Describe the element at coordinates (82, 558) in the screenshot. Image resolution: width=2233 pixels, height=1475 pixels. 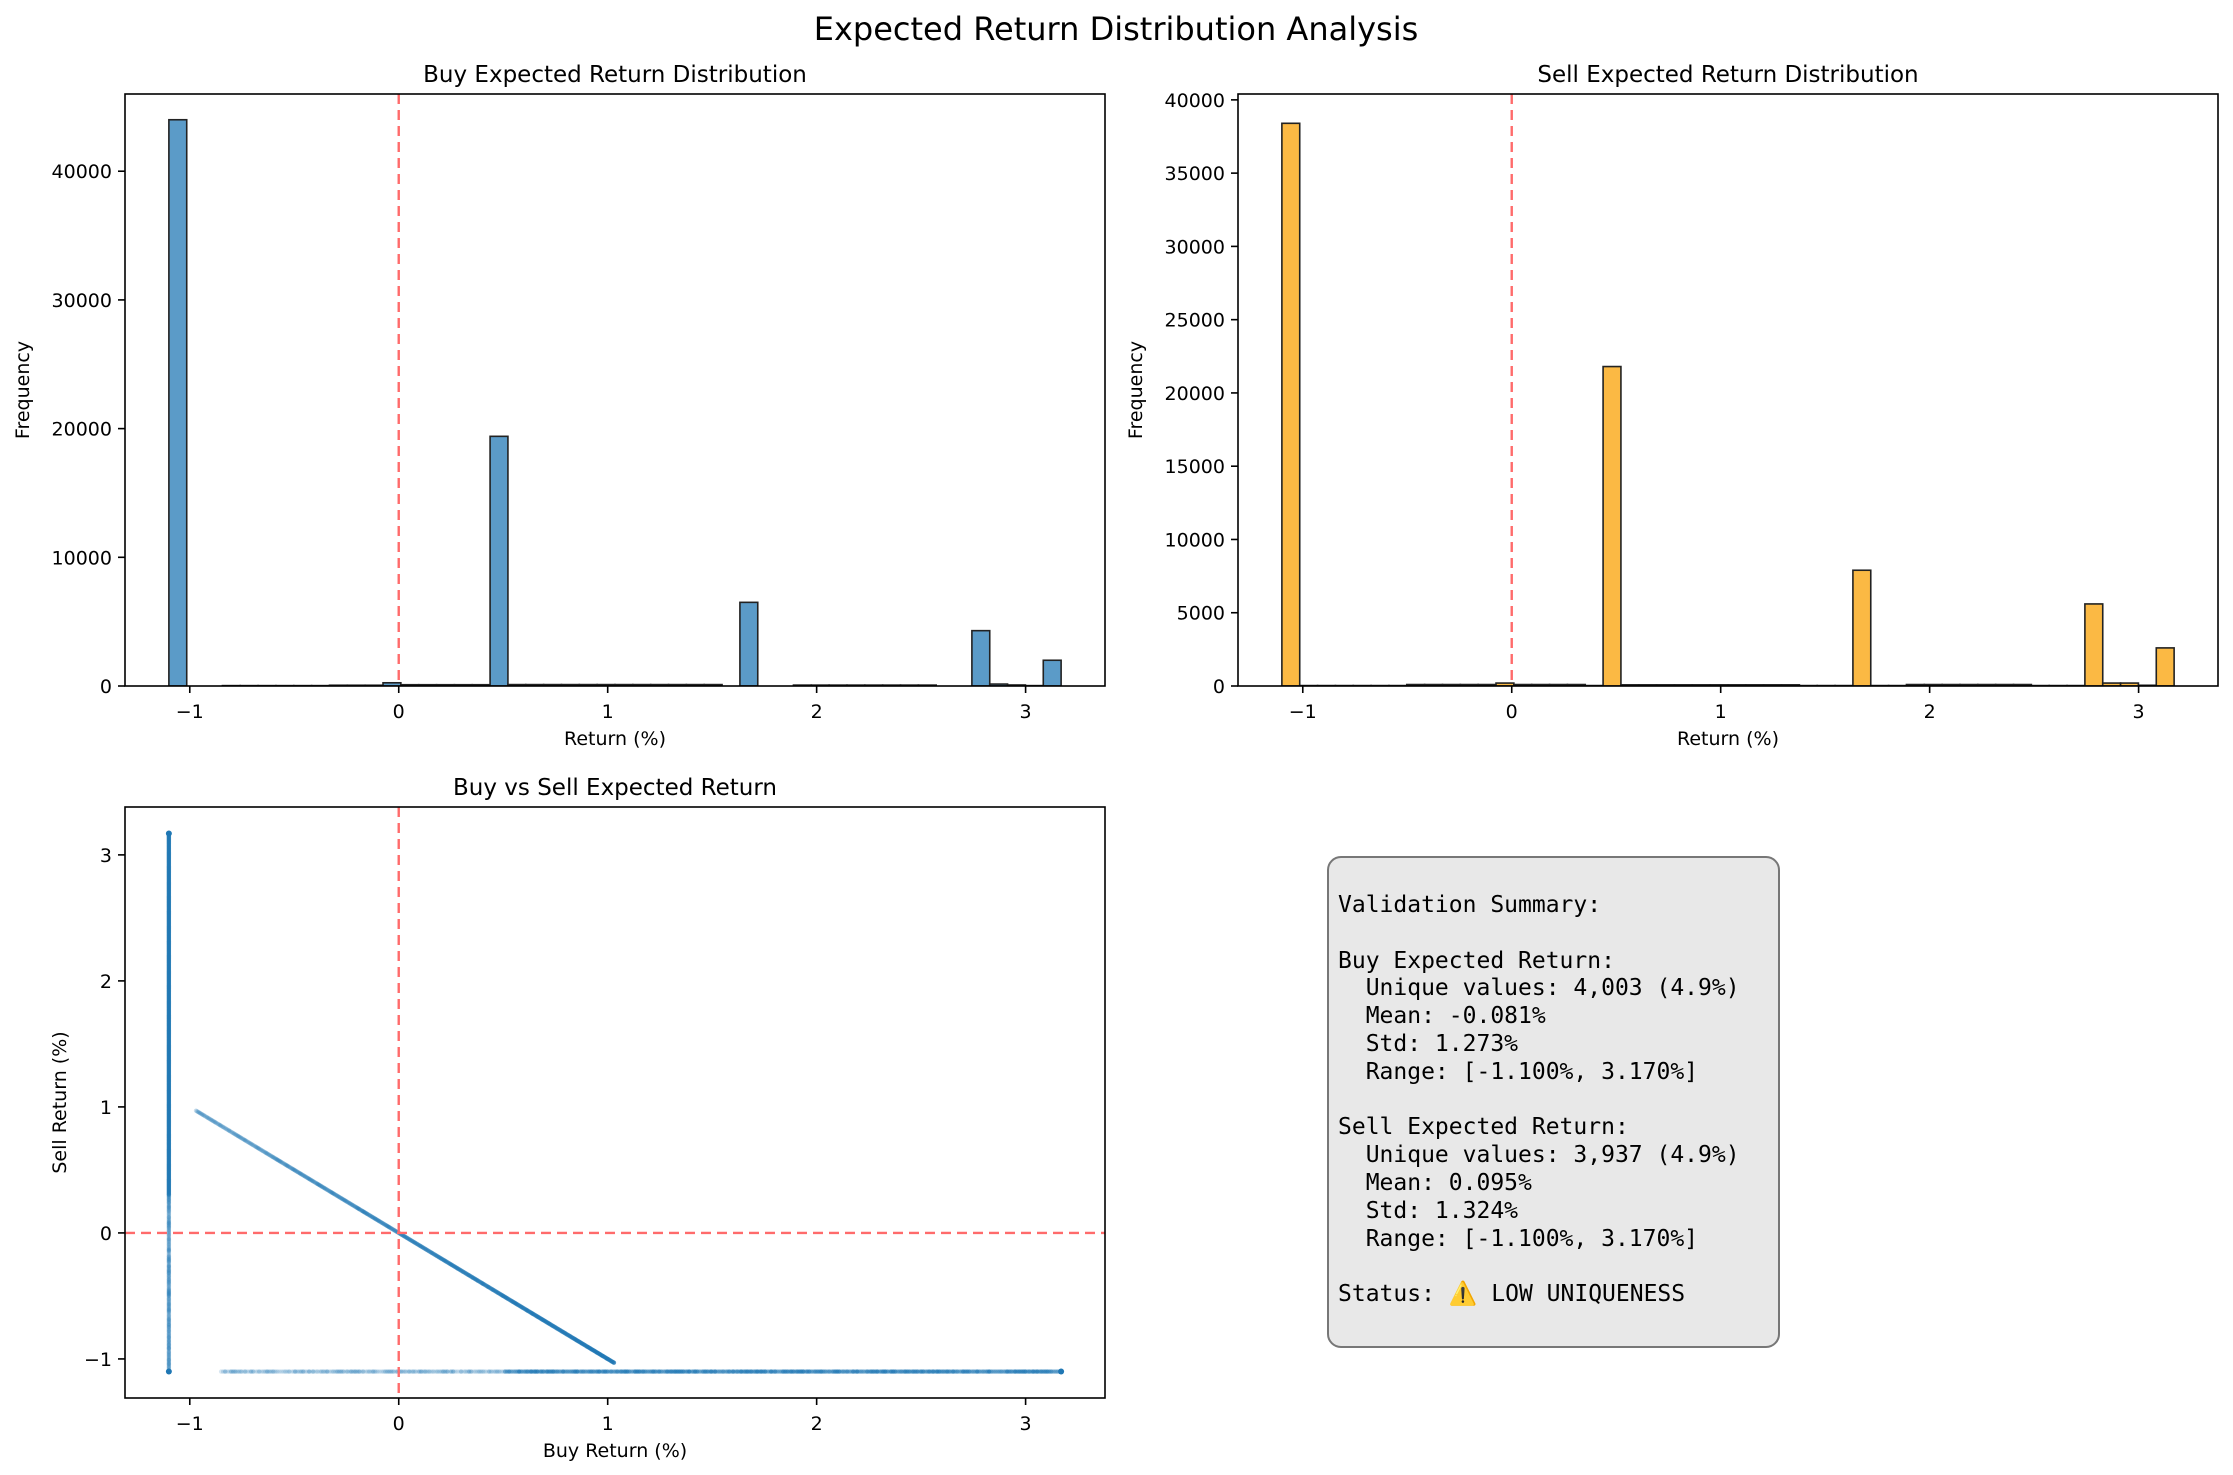
I see `y-tick-label: 10000` at that location.